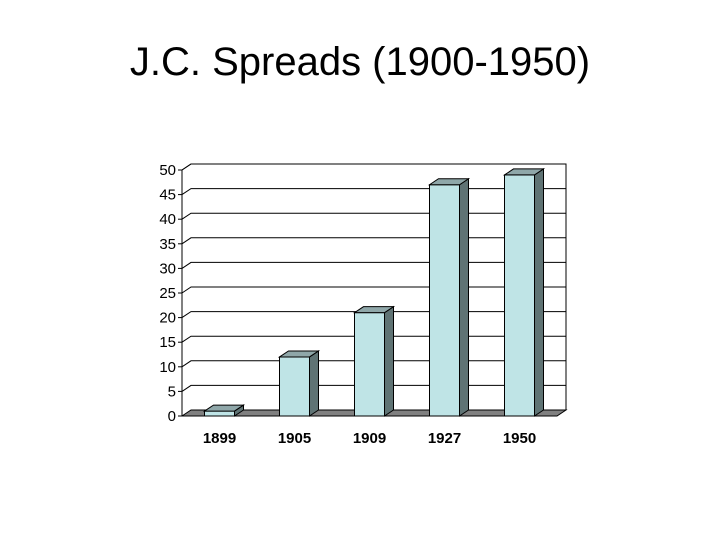  I want to click on y-tick-label: 5, so click(172, 391).